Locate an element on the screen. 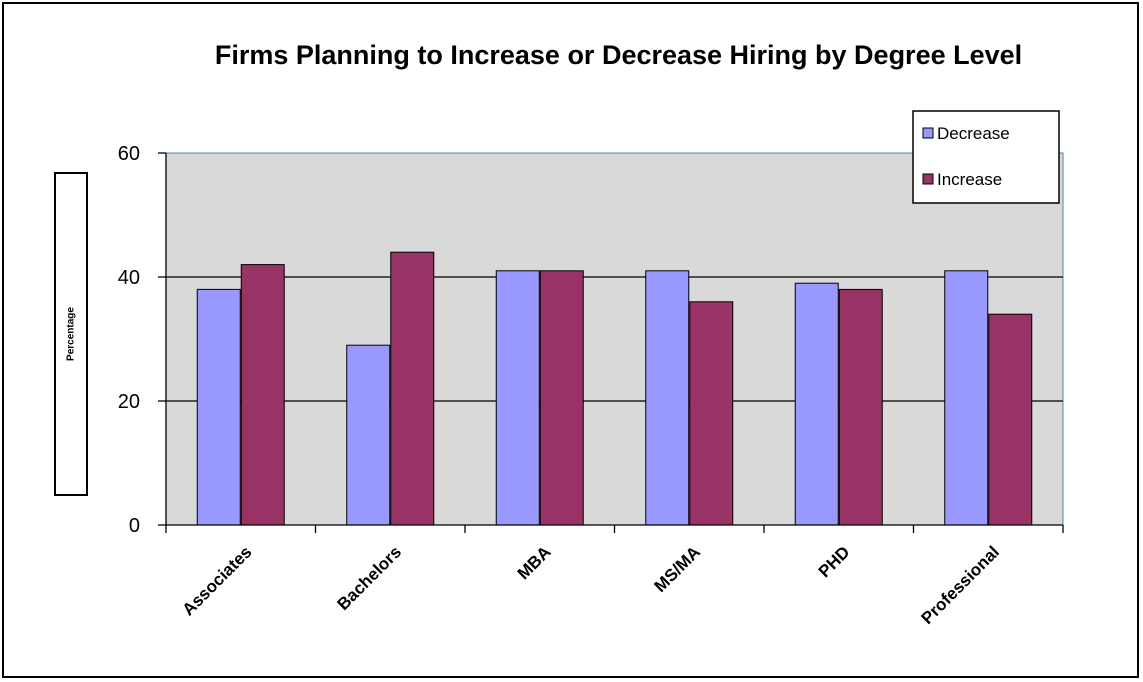 The width and height of the screenshot is (1143, 682). y-axis-label-box: Percentage is located at coordinates (71, 334).